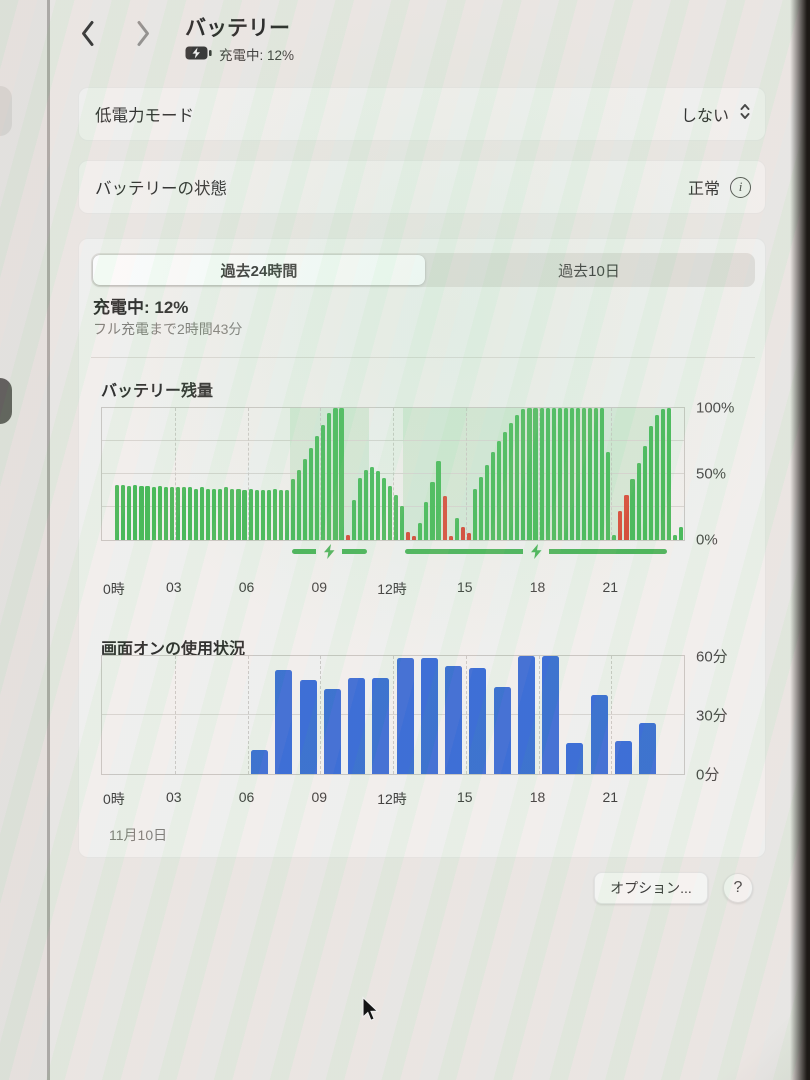 Image resolution: width=810 pixels, height=1080 pixels. I want to click on x-axis-label: 06, so click(246, 797).